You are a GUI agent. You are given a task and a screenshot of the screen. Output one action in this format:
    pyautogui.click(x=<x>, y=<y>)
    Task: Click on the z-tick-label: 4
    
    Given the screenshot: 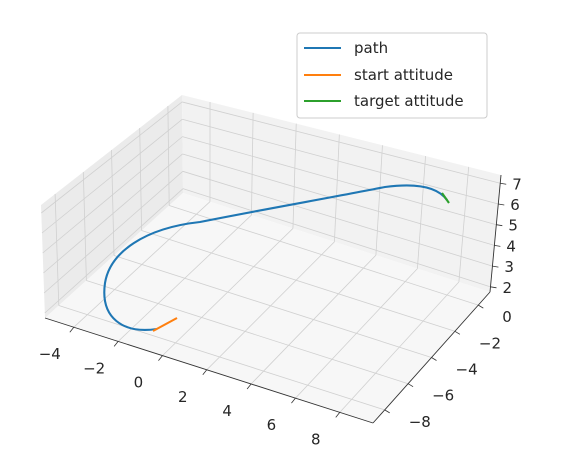 What is the action you would take?
    pyautogui.click(x=511, y=246)
    